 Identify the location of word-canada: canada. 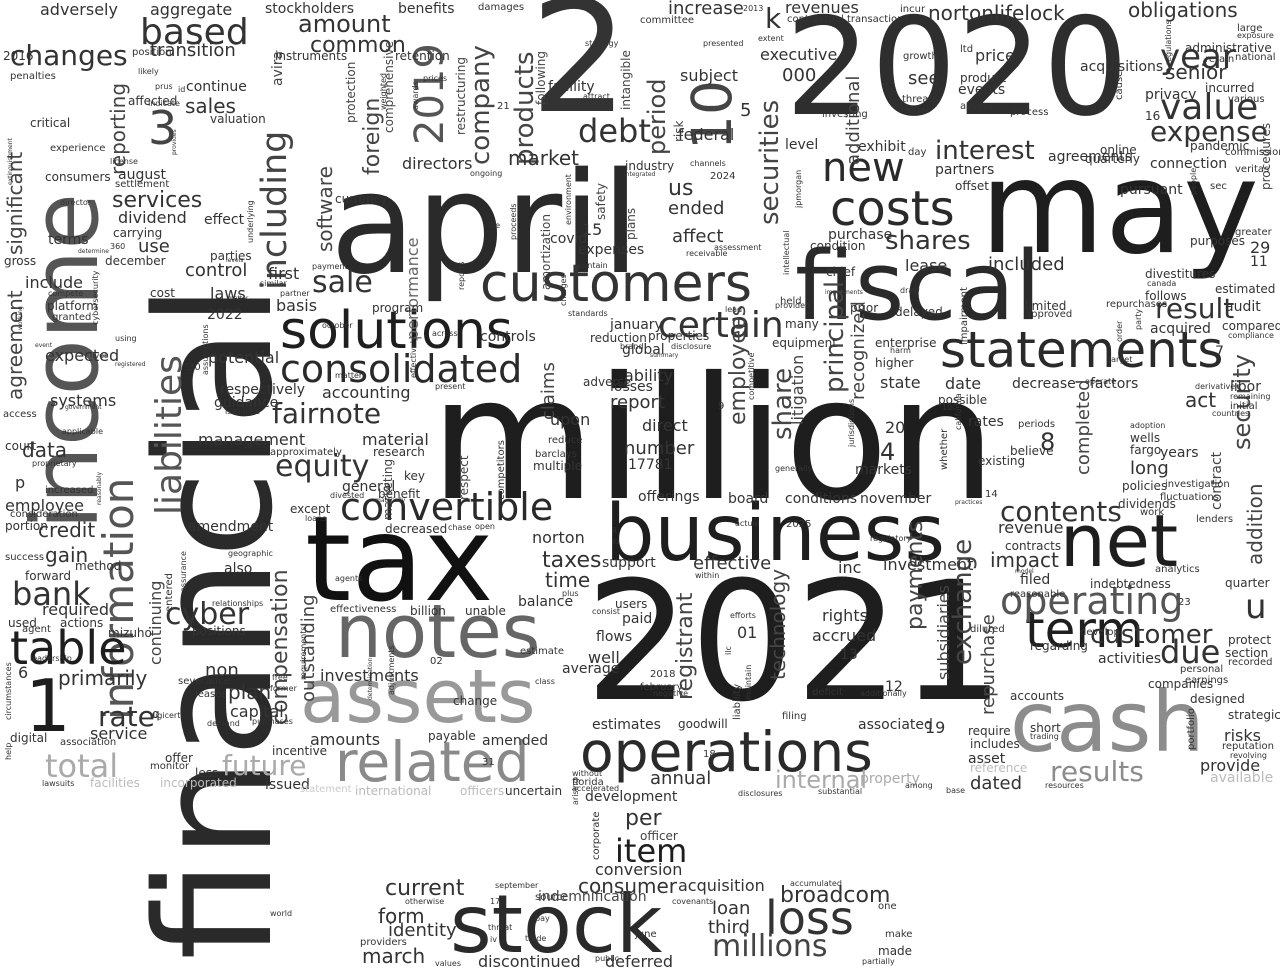
(1162, 283).